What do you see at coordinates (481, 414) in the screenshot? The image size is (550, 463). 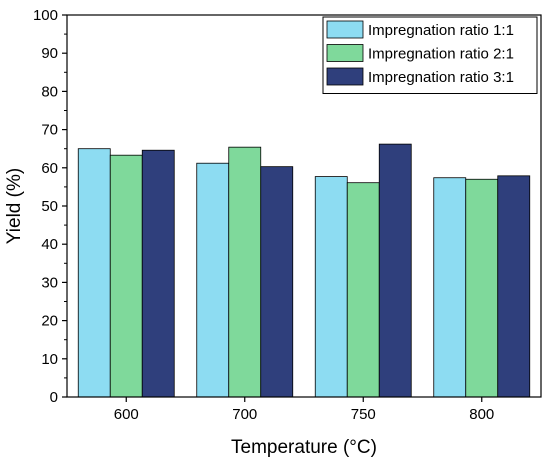 I see `x-tick-label-800: 800` at bounding box center [481, 414].